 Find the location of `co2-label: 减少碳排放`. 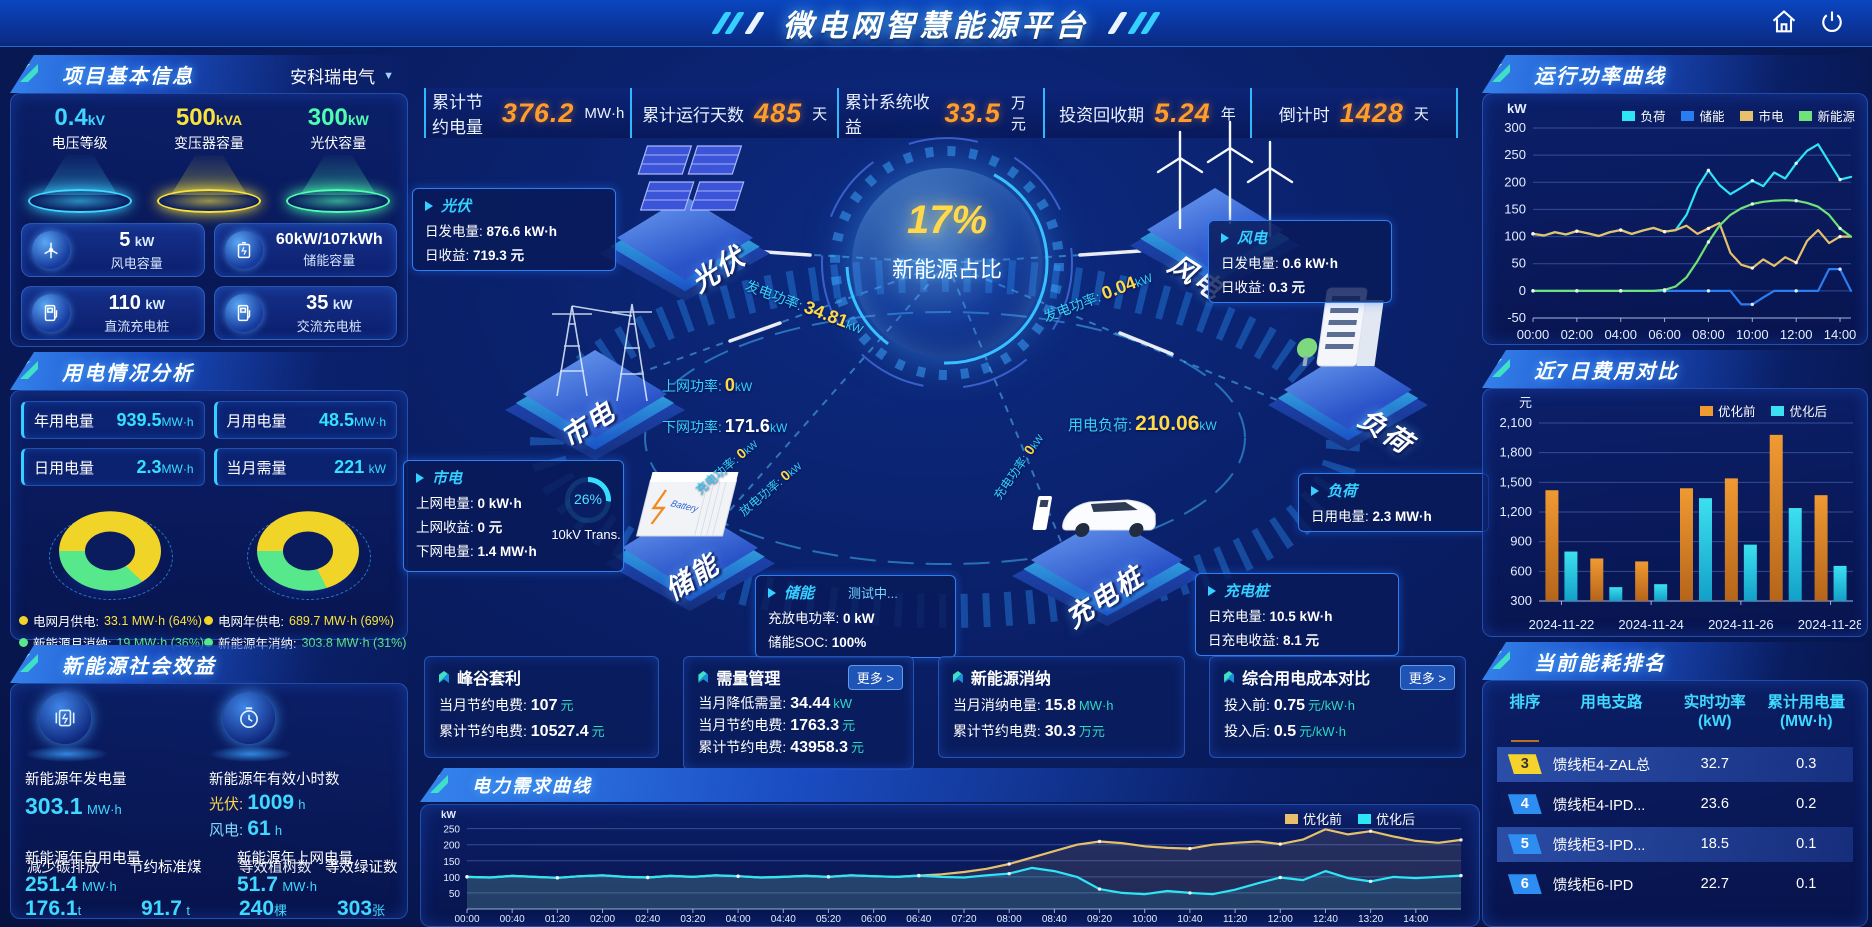

co2-label: 减少碳排放 is located at coordinates (63, 868).